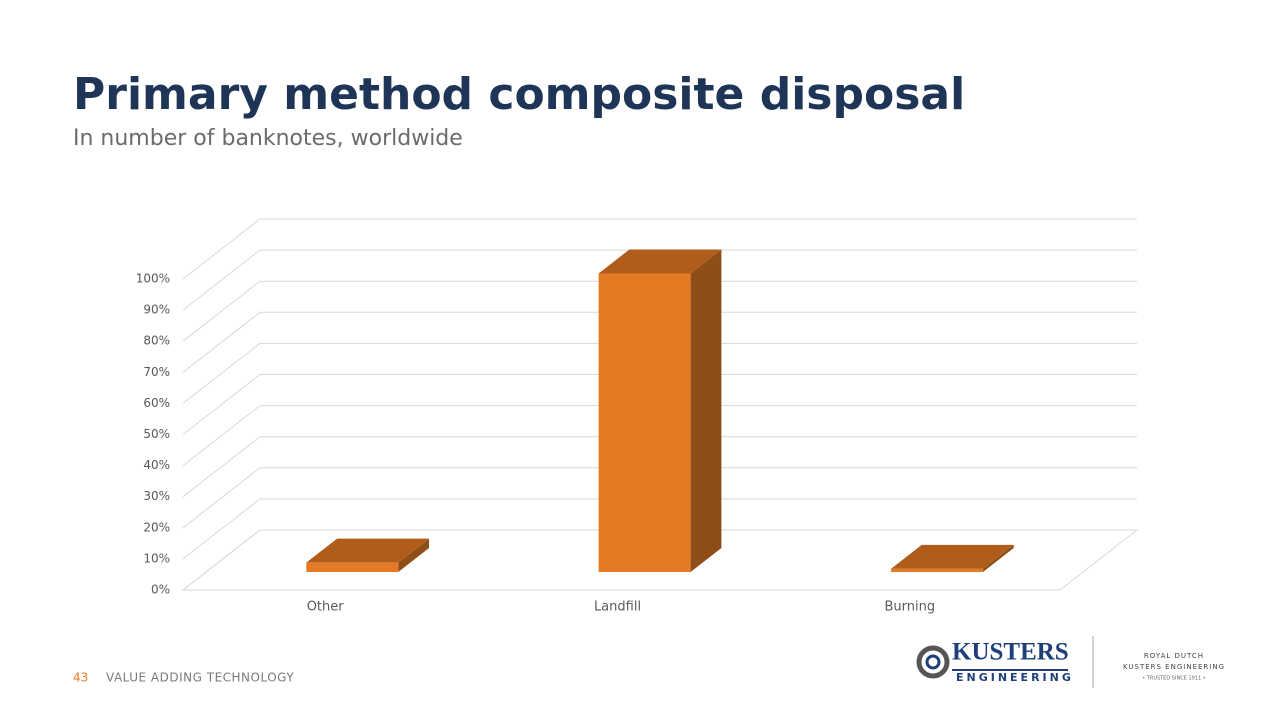  Describe the element at coordinates (1174, 656) in the screenshot. I see `logo-royal: ROYAL DUTCH` at that location.